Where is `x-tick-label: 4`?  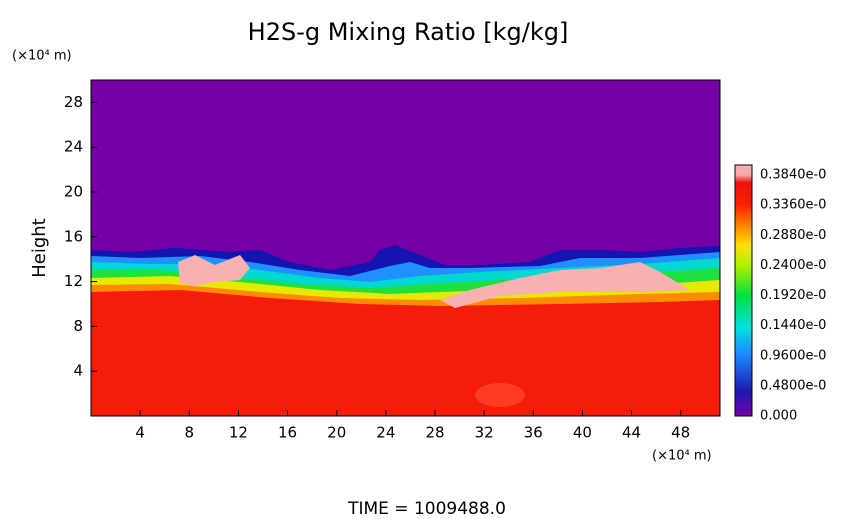
x-tick-label: 4 is located at coordinates (140, 433).